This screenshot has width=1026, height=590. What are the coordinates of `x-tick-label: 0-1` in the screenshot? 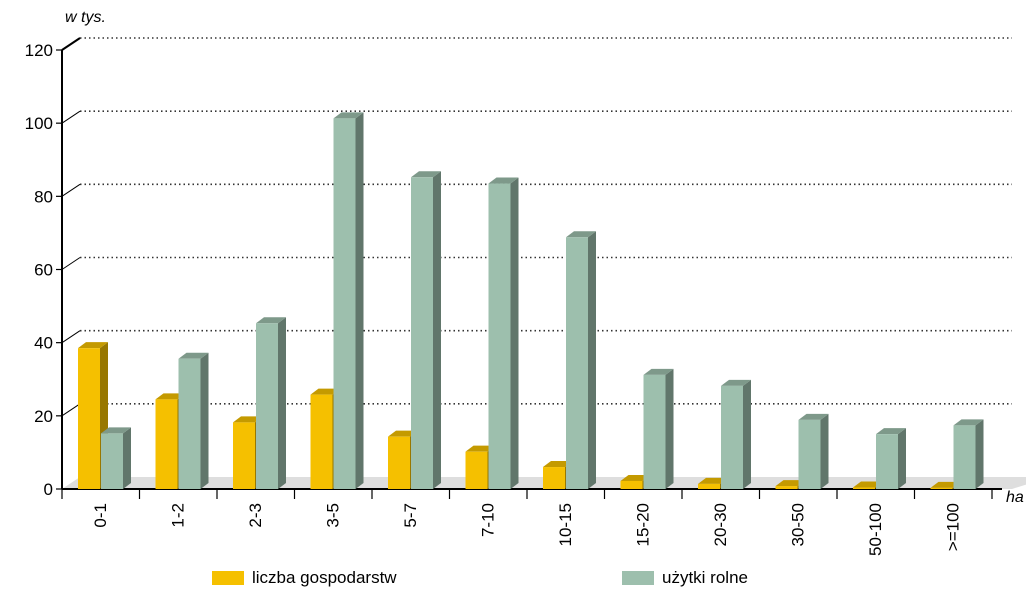 It's located at (100, 515).